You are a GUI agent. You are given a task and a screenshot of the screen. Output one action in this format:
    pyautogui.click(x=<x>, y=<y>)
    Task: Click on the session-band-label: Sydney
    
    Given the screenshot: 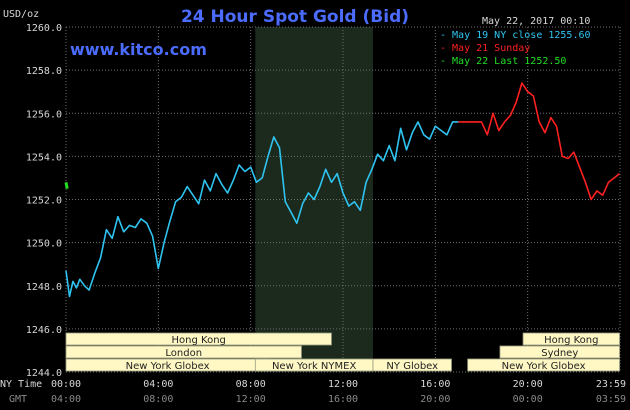 What is the action you would take?
    pyautogui.click(x=559, y=353)
    